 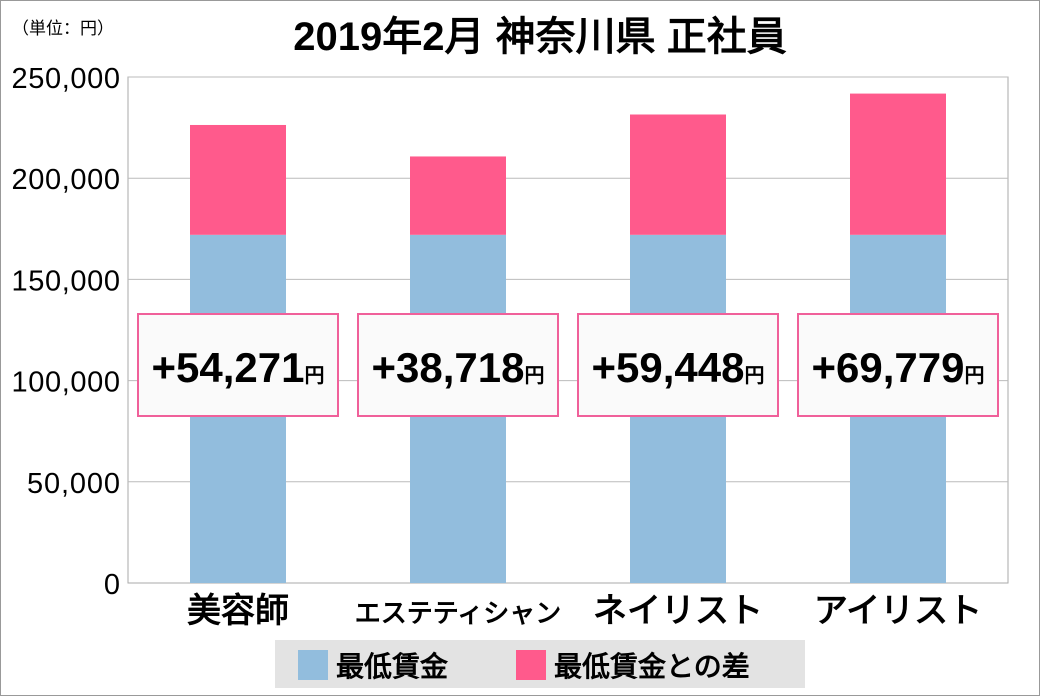 What do you see at coordinates (898, 367) in the screenshot?
I see `annotation-value: +69,779円` at bounding box center [898, 367].